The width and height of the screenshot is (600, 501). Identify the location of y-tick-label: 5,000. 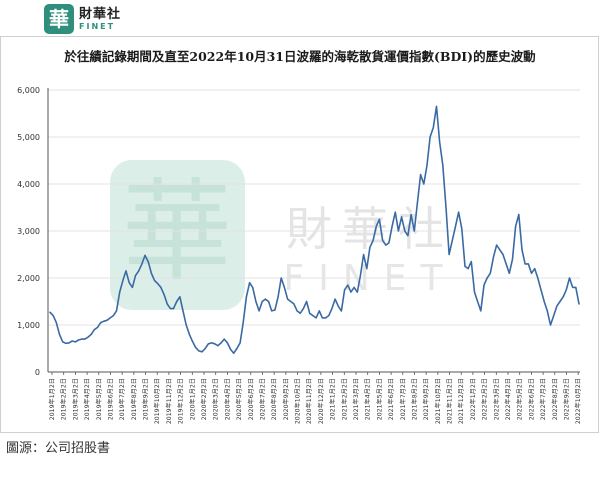
(28, 137).